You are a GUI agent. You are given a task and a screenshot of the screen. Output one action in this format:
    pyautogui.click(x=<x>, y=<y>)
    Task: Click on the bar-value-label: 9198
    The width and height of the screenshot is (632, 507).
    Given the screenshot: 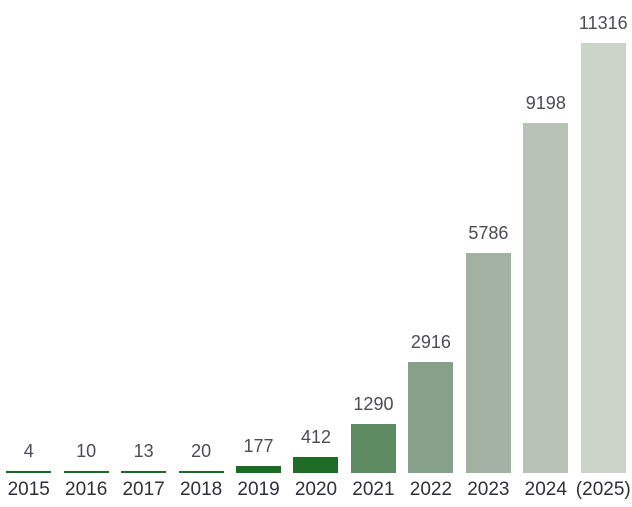 What is the action you would take?
    pyautogui.click(x=545, y=103)
    